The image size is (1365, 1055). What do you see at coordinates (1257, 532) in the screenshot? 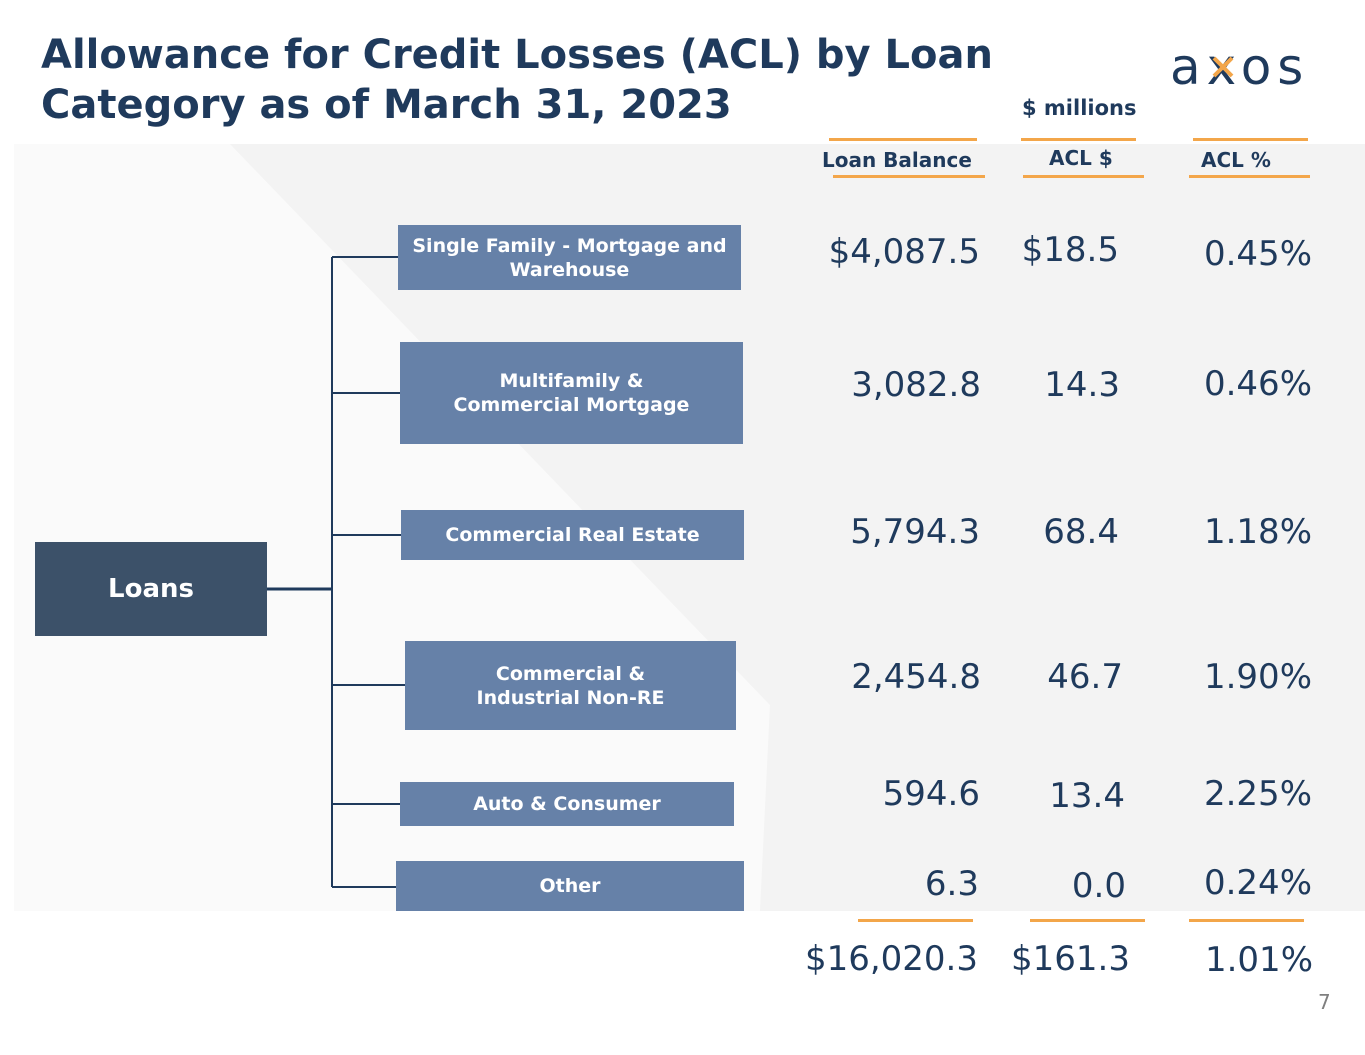
I see `acl-percent-value: 1.18%` at bounding box center [1257, 532].